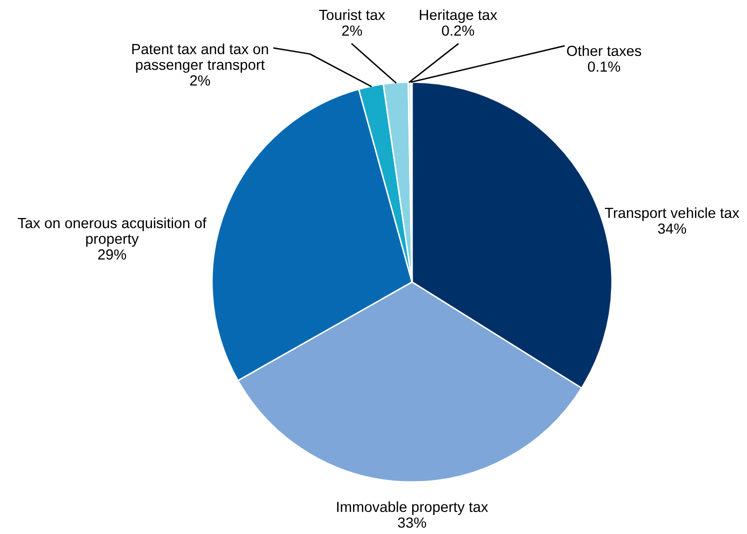 Image resolution: width=747 pixels, height=534 pixels. What do you see at coordinates (412, 508) in the screenshot?
I see `slice-label: Immovable property tax` at bounding box center [412, 508].